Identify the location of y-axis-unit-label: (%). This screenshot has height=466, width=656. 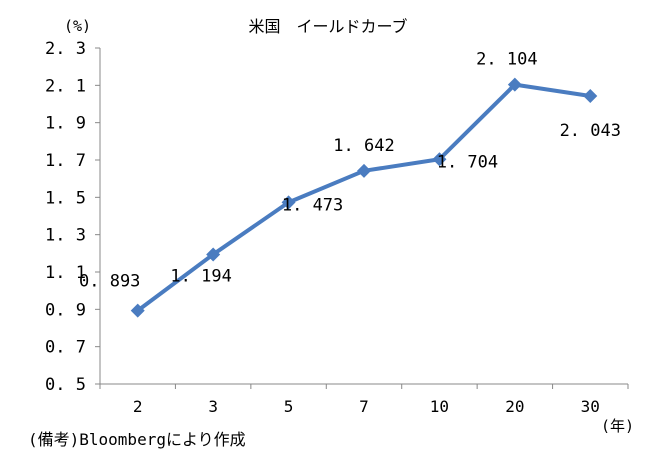
(77, 26).